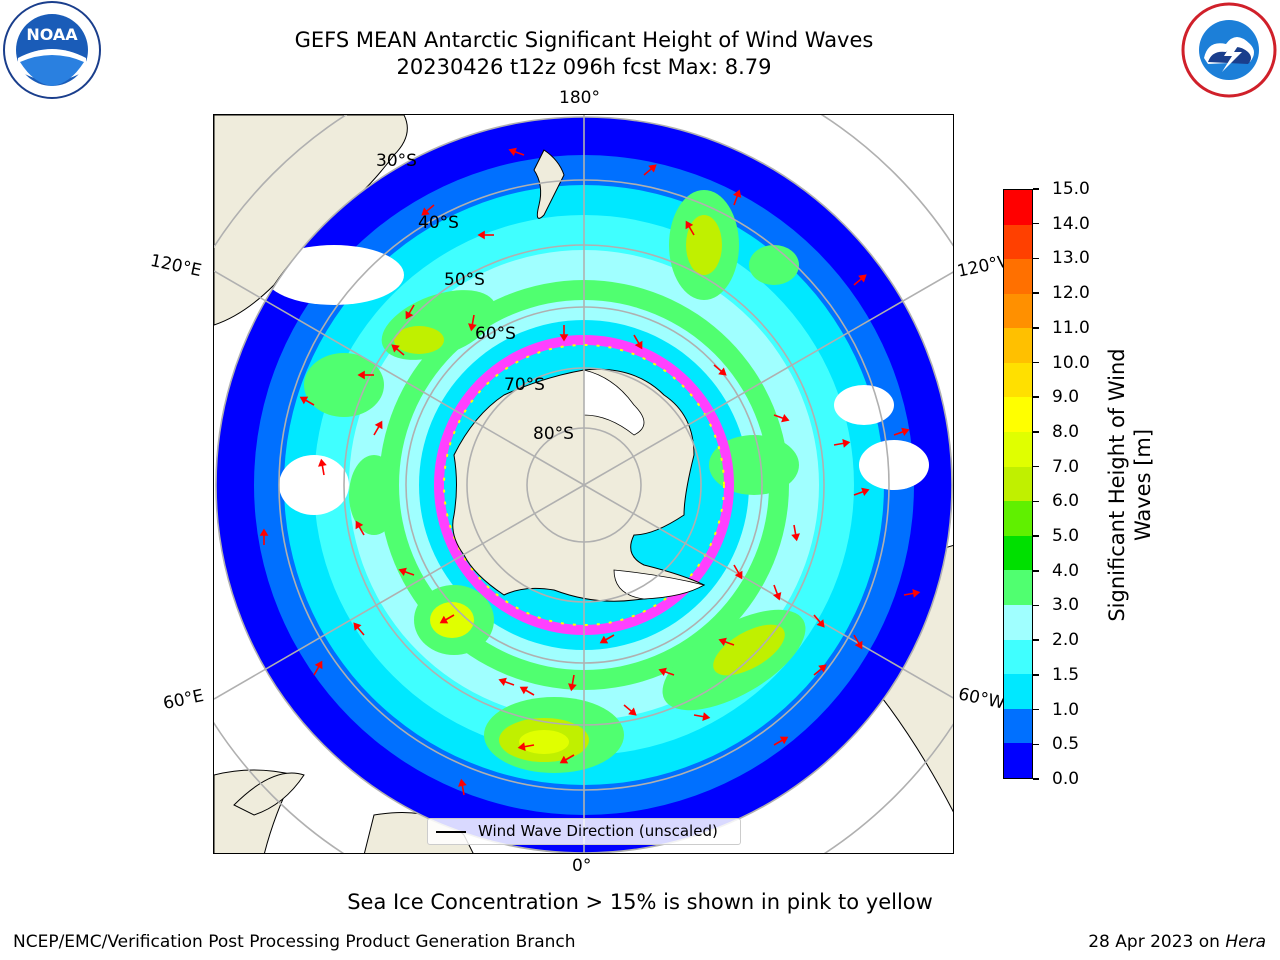  Describe the element at coordinates (1071, 362) in the screenshot. I see `colorbar-tick-label: 10.0` at that location.